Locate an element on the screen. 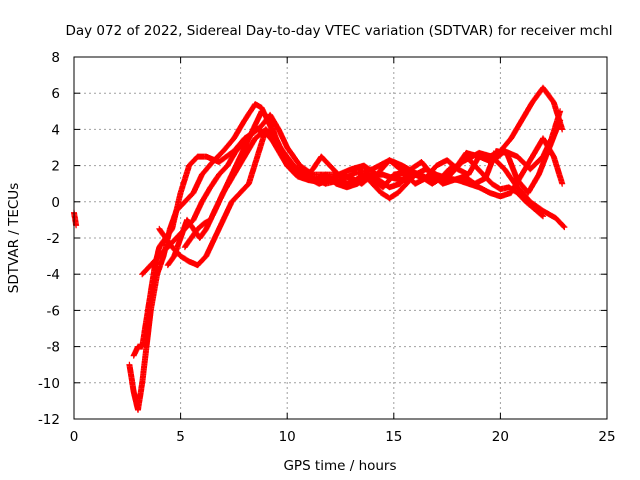  y-tick-label: -8 is located at coordinates (53, 348).